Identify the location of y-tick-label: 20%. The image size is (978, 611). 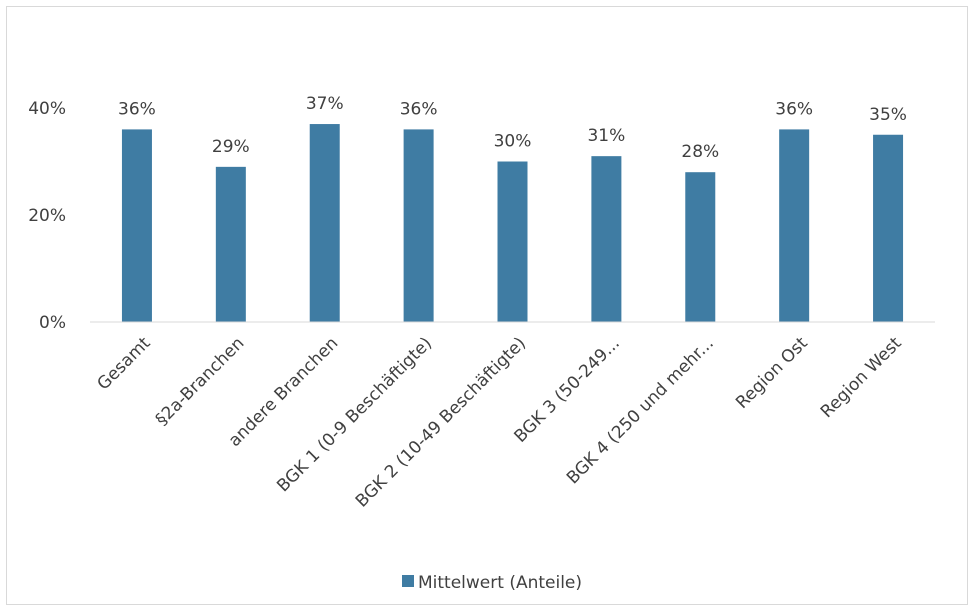
(47, 216).